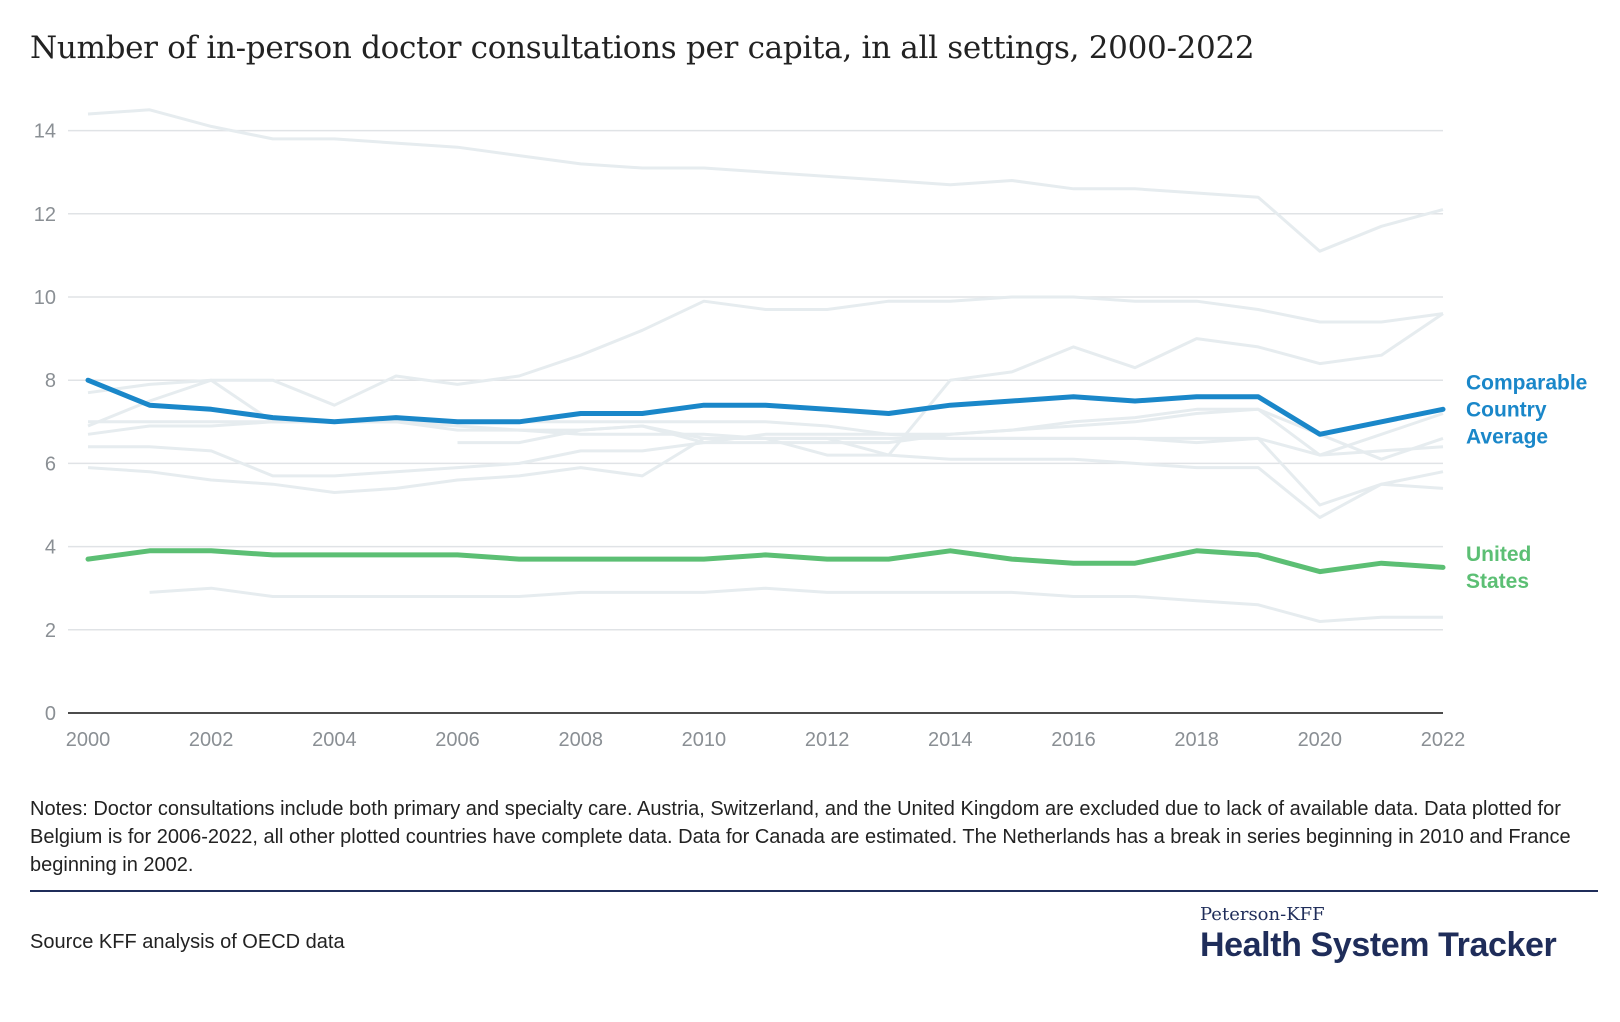 The image size is (1620, 1022). Describe the element at coordinates (1262, 914) in the screenshot. I see `brand-subtitle: Peterson-KFF` at that location.